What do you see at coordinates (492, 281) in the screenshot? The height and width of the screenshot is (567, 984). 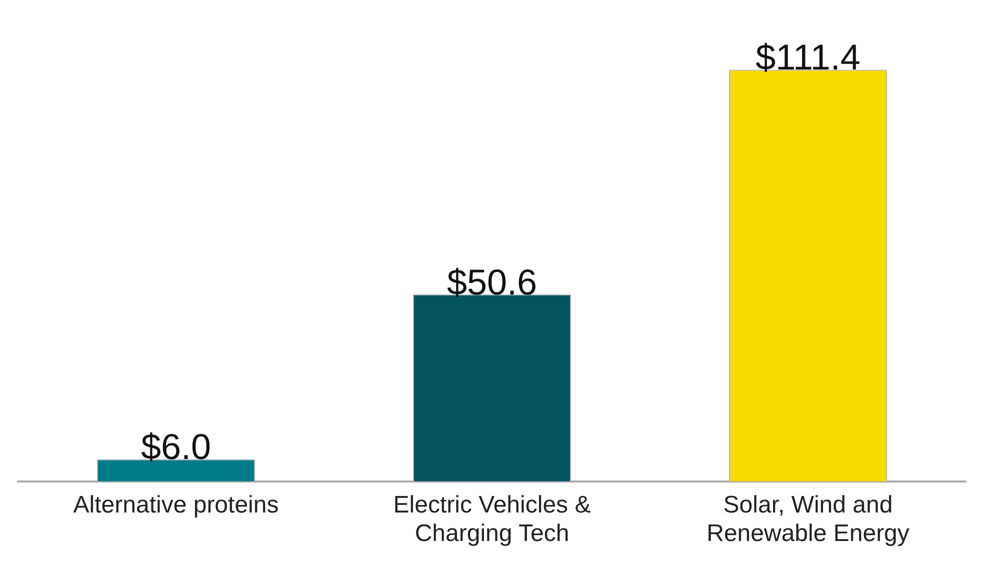 I see `data-label: $50.6` at bounding box center [492, 281].